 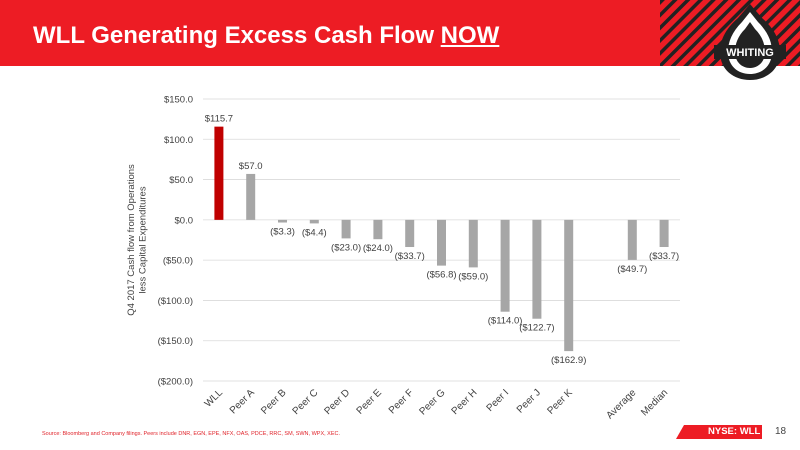 I want to click on ticker: NYSE: WLL, so click(x=734, y=431).